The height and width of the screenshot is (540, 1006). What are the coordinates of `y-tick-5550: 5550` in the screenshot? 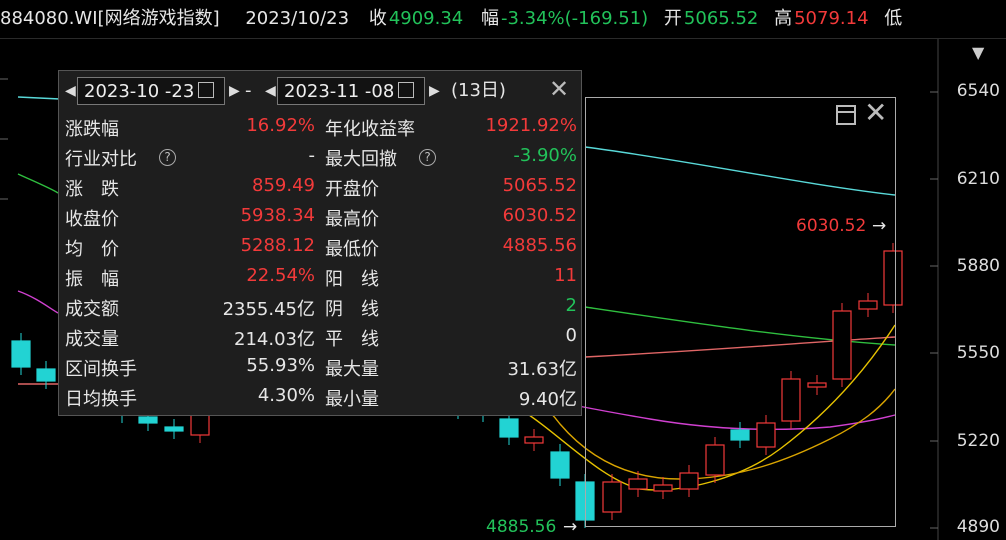 It's located at (978, 353).